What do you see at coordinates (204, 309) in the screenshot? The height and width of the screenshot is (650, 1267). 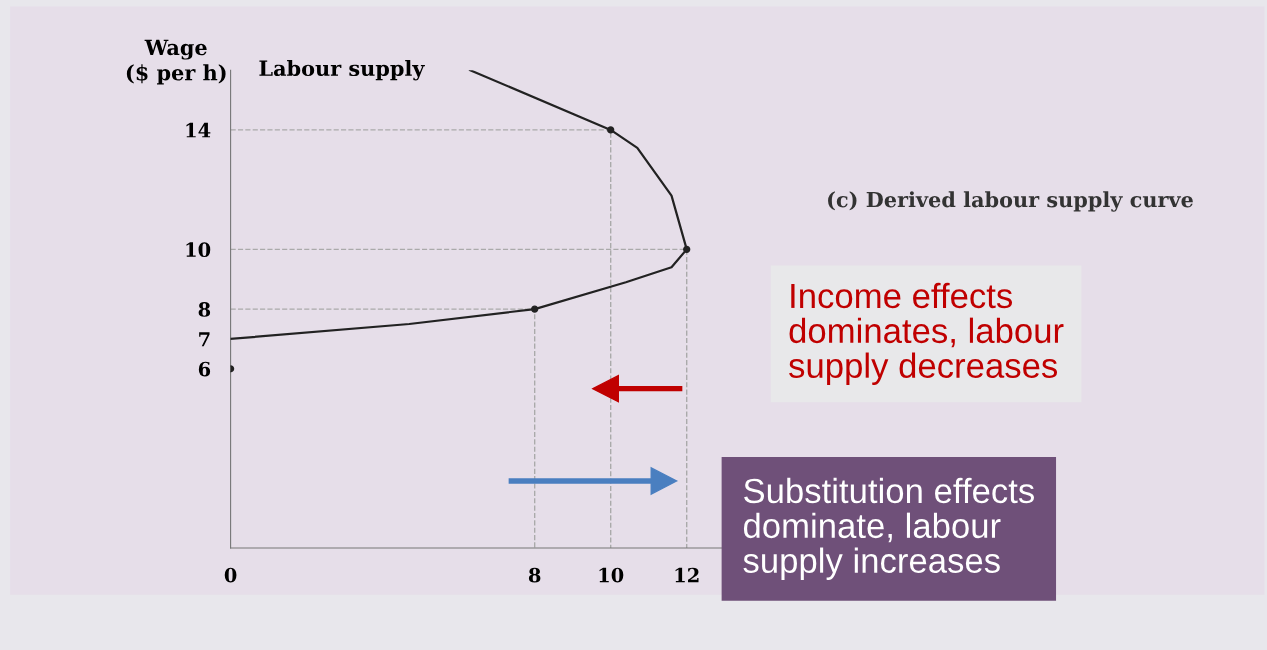 I see `y-tick-label: 8` at bounding box center [204, 309].